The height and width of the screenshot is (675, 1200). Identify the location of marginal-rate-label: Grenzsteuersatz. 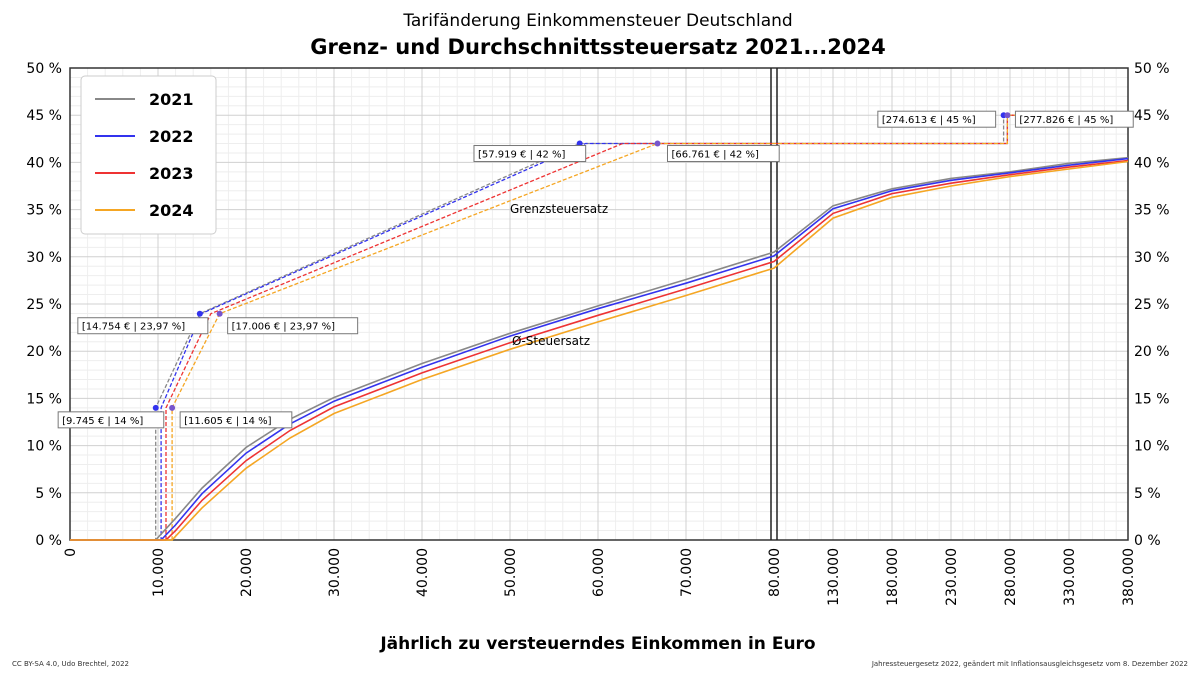
(559, 209).